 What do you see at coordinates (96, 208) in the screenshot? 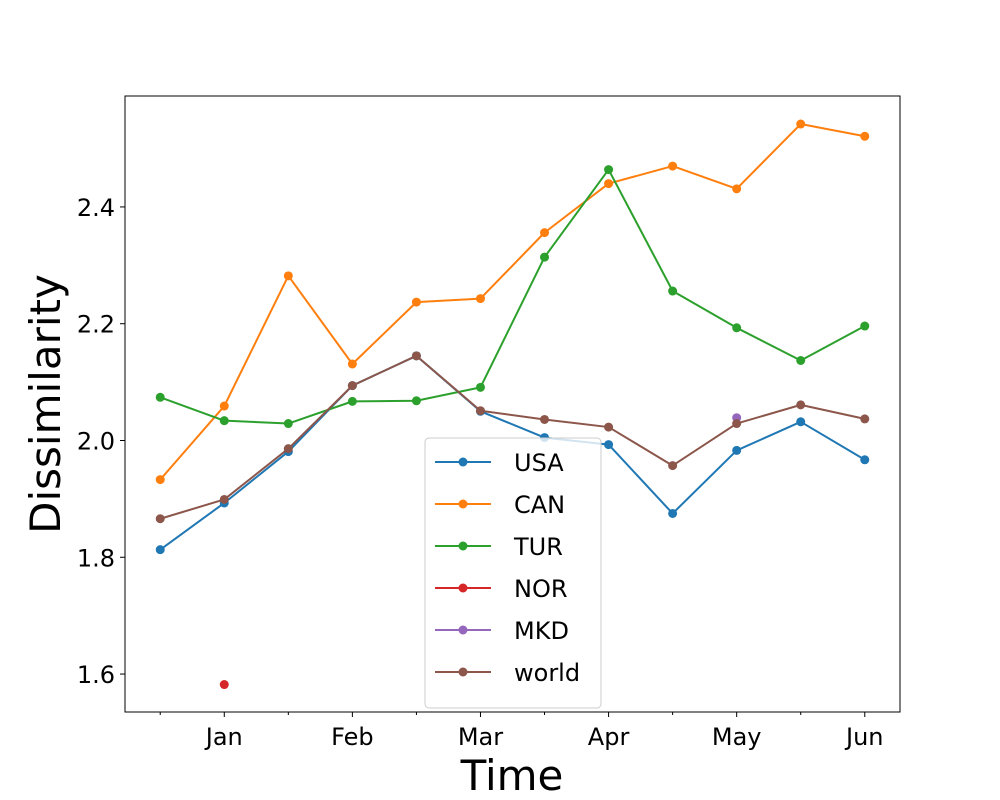
I see `y-tick-label: 2.4` at bounding box center [96, 208].